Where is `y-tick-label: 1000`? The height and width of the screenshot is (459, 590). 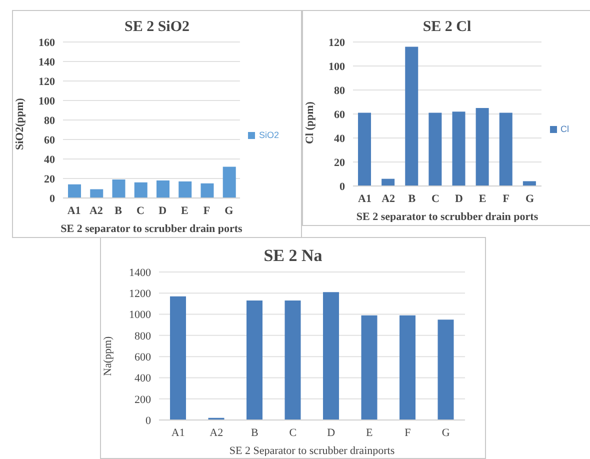
y-tick-label: 1000 is located at coordinates (140, 315).